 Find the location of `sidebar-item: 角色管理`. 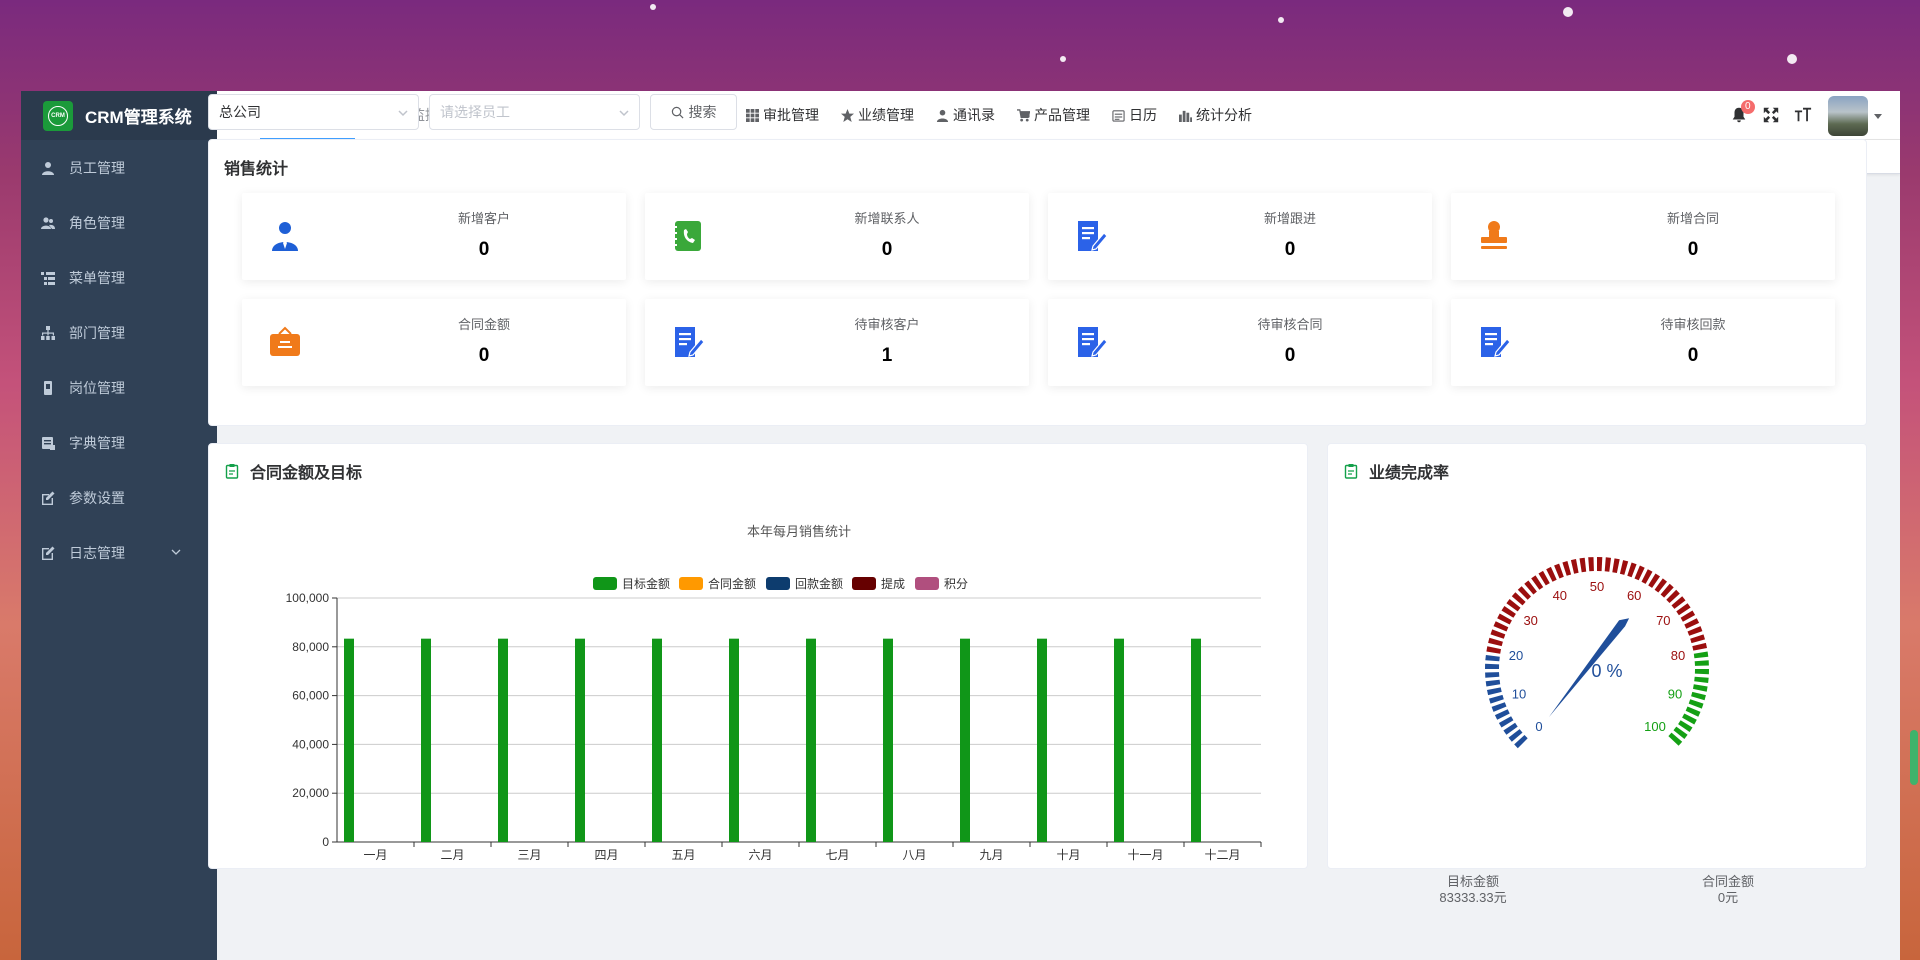

sidebar-item: 角色管理 is located at coordinates (119, 222).